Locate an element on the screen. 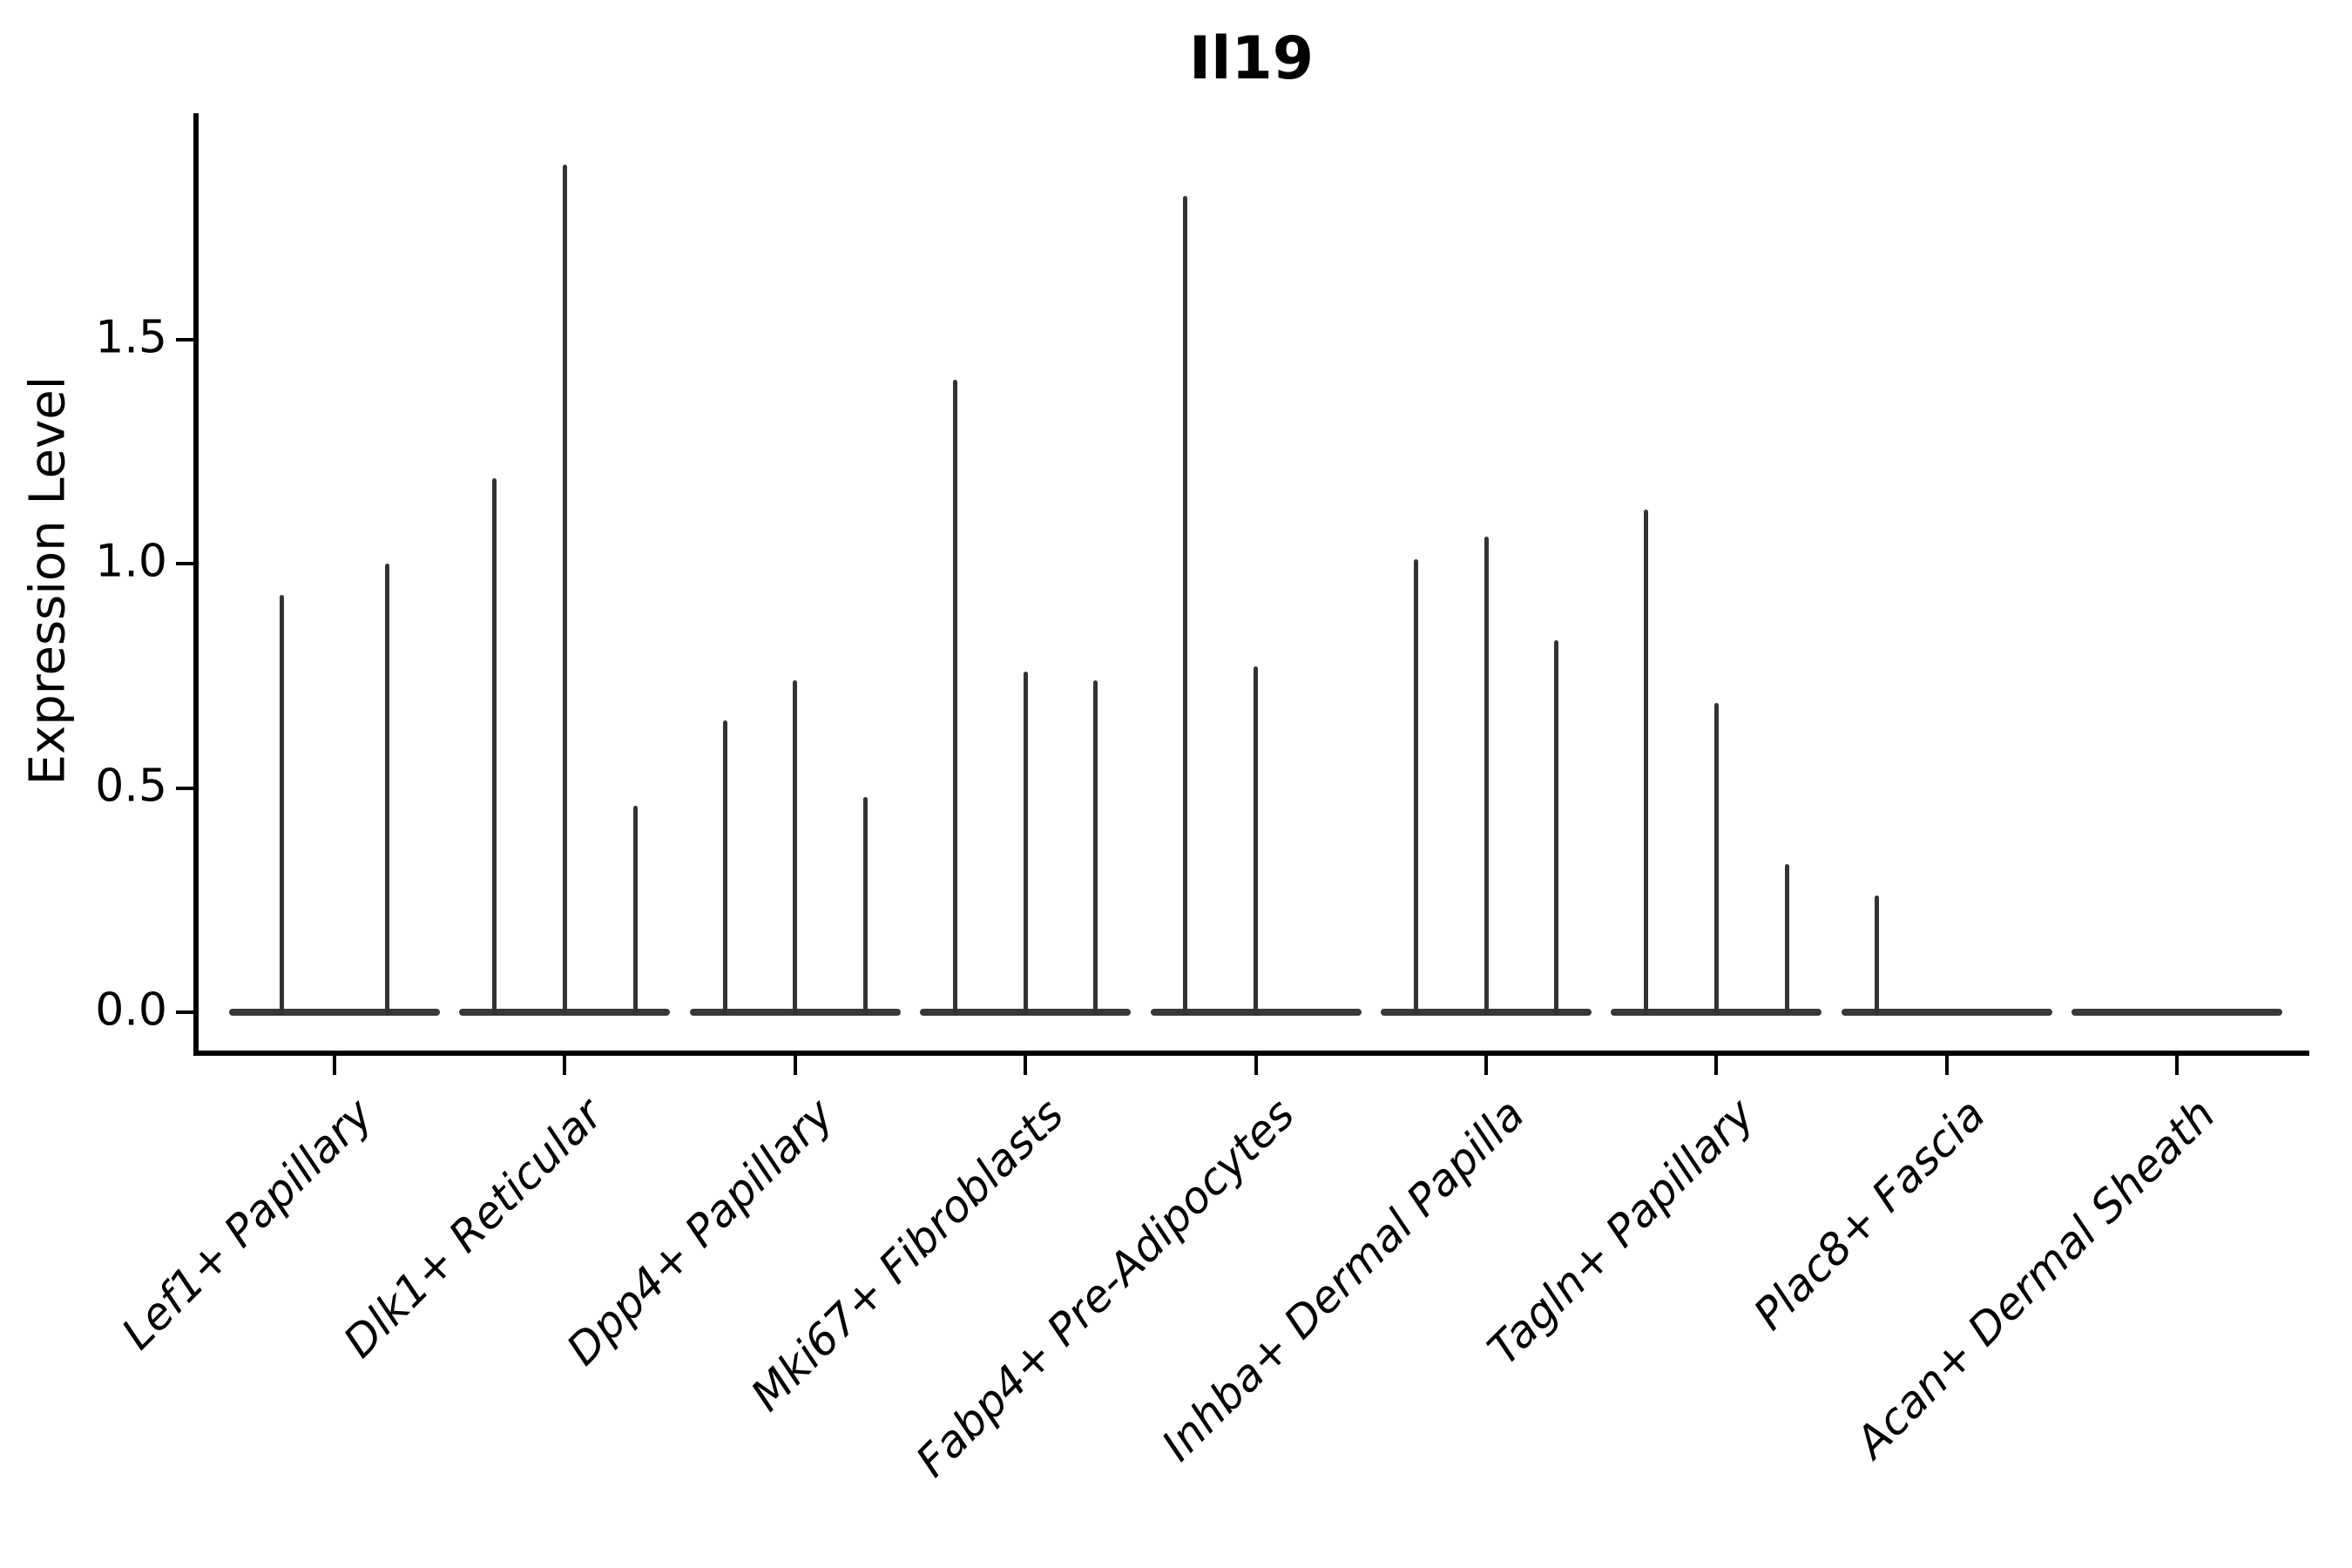 Image resolution: width=2352 pixels, height=1568 pixels. y-tick-label: 1.5 is located at coordinates (131, 337).